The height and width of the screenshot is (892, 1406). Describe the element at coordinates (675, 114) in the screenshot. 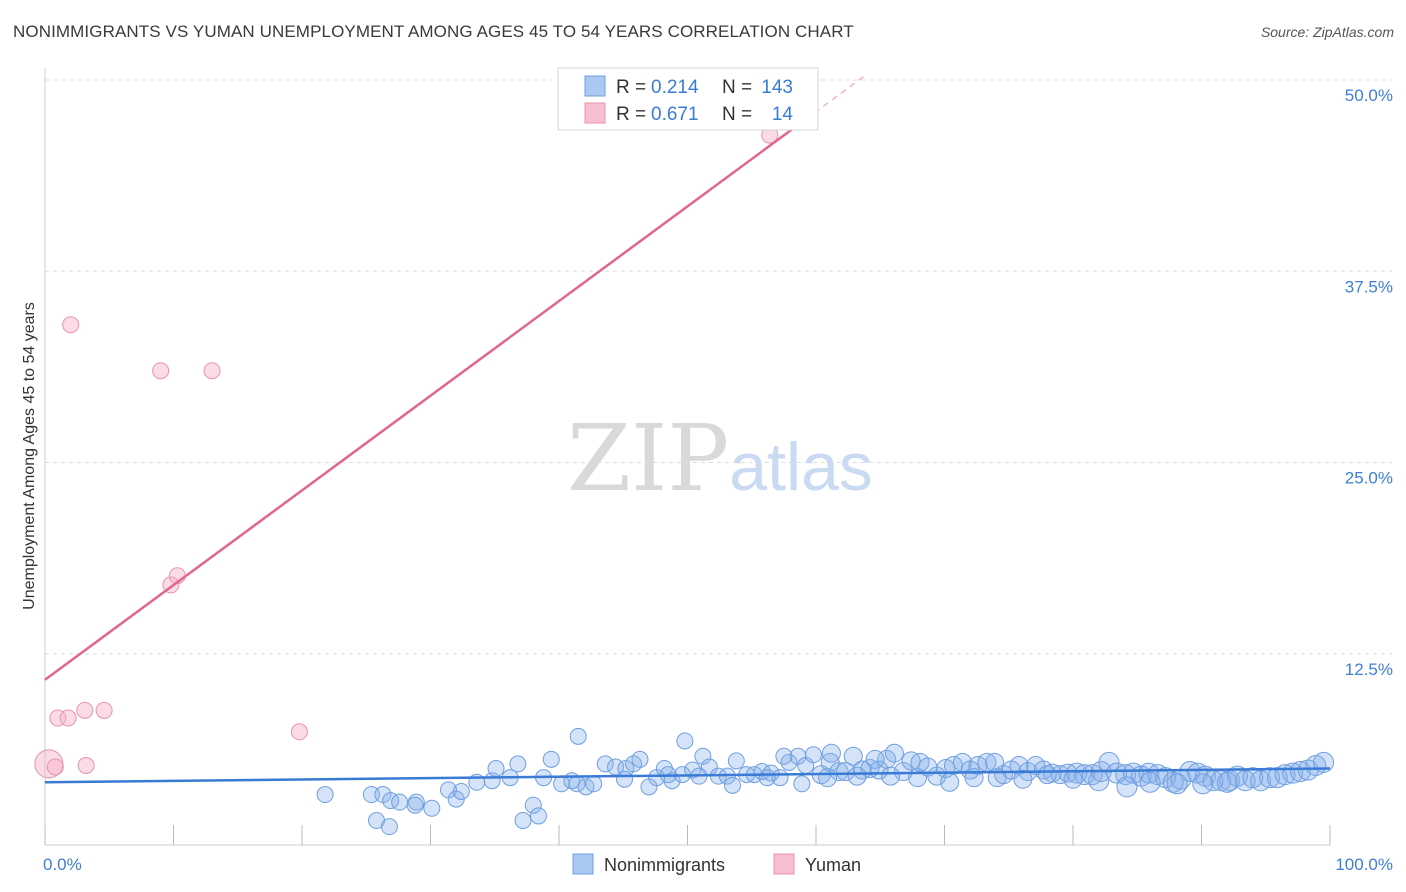

I see `legend-r-value-2: 0.671` at that location.